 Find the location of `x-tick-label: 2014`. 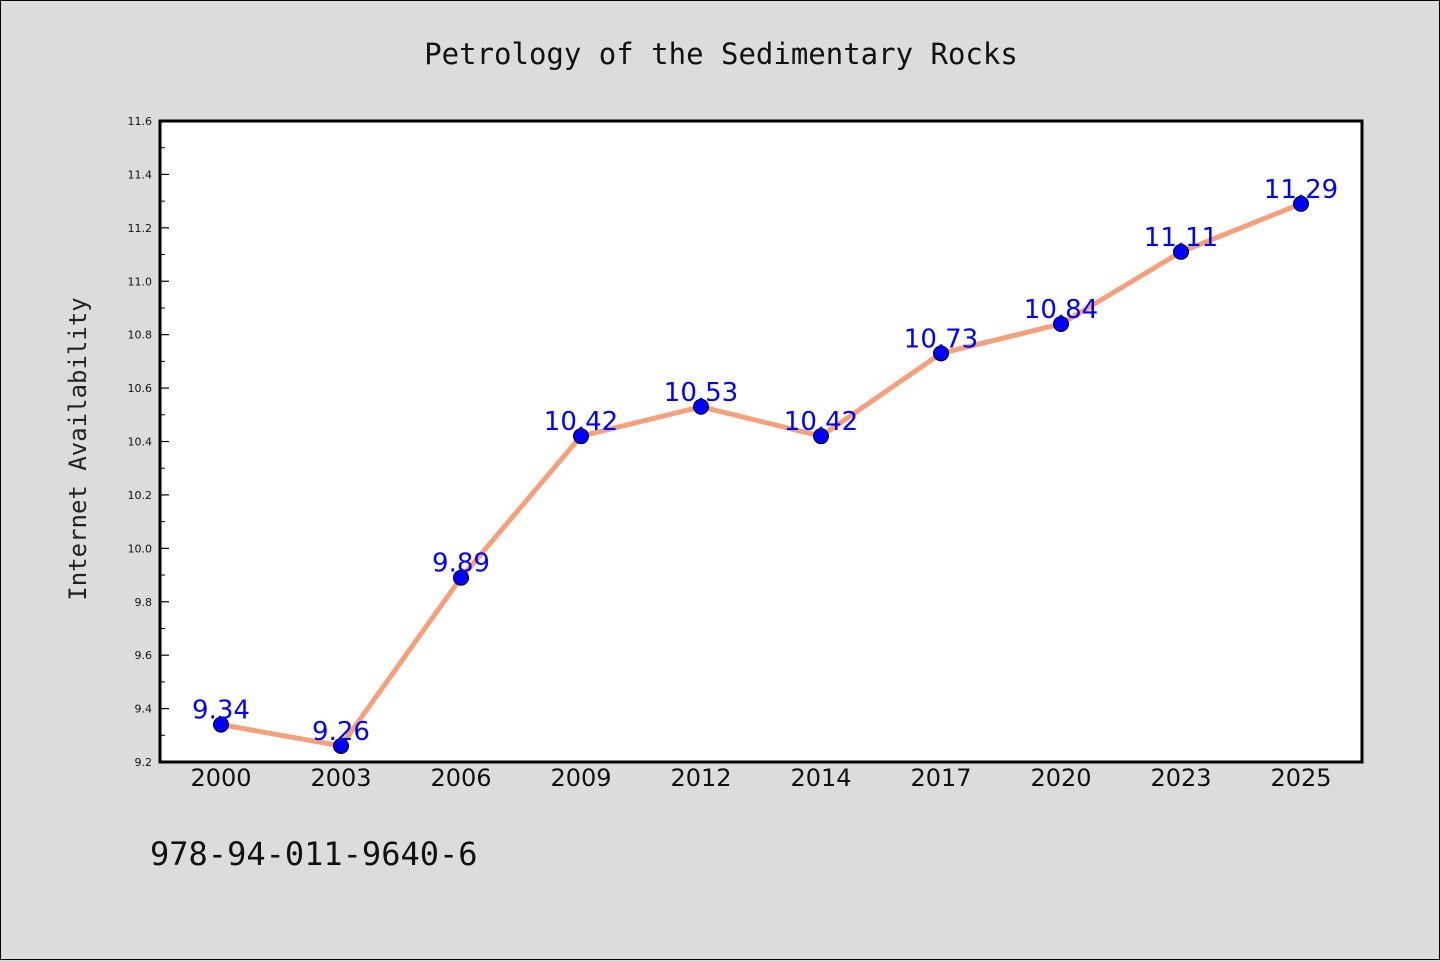

x-tick-label: 2014 is located at coordinates (820, 778).